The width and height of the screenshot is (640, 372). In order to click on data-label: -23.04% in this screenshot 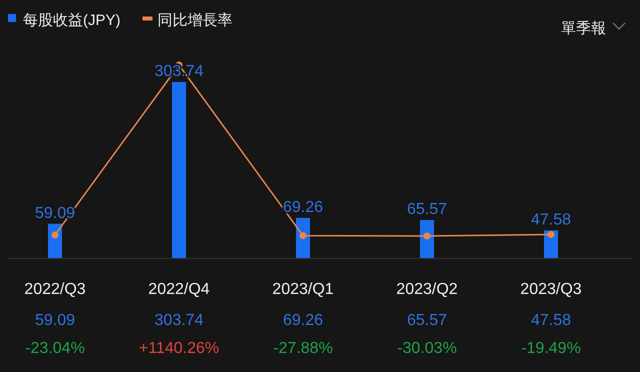, I will do `click(55, 348)`.